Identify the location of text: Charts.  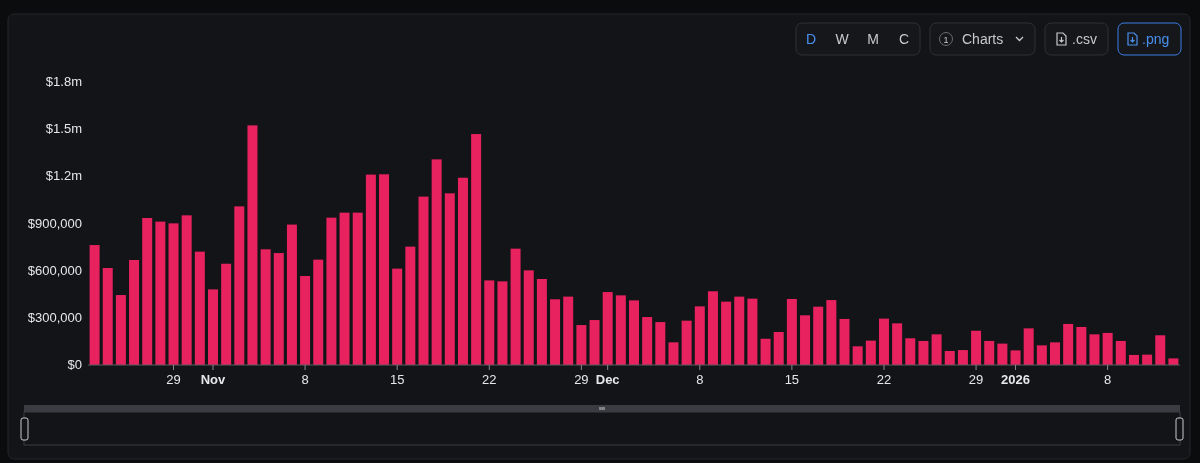
(983, 39).